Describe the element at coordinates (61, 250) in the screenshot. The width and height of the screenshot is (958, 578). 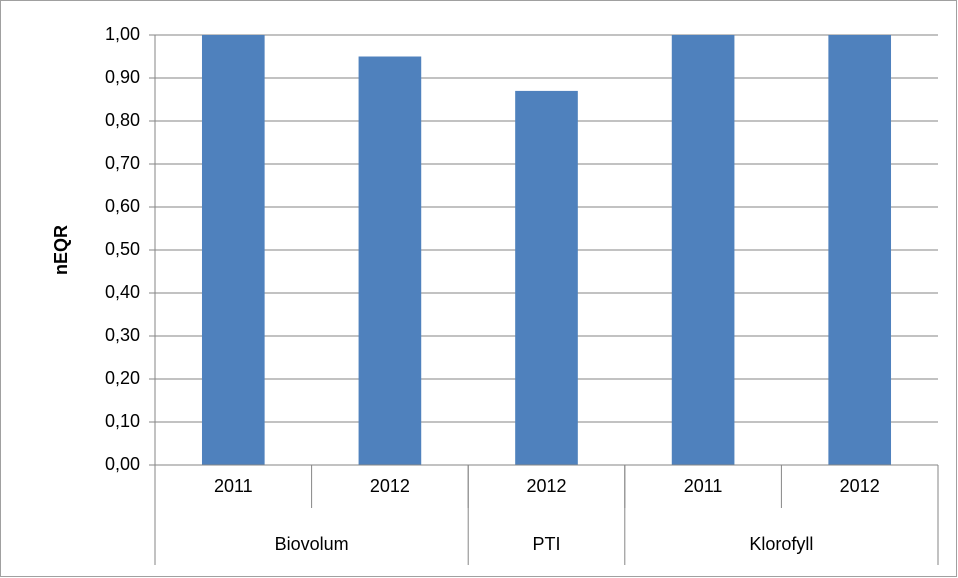
I see `y-axis-label: nEQR` at that location.